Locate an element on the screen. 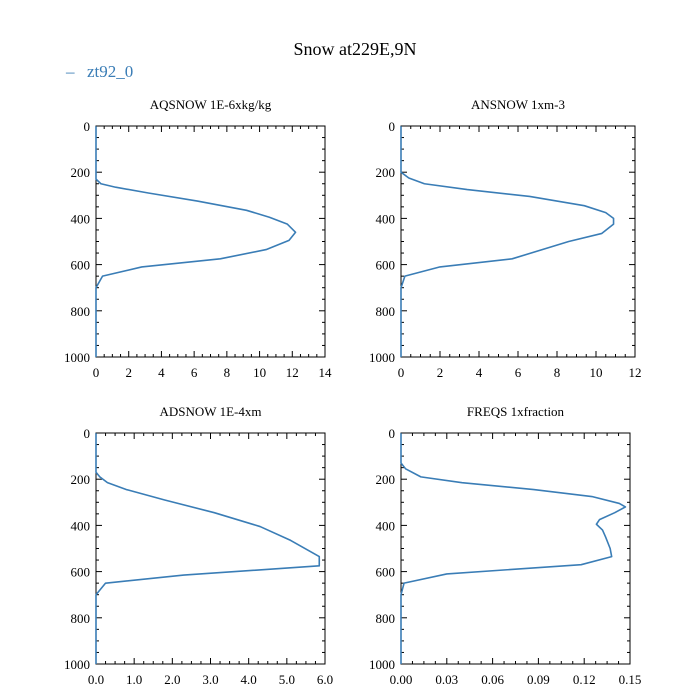 The image size is (700, 700). x-tick-label: 2.0 is located at coordinates (172, 679).